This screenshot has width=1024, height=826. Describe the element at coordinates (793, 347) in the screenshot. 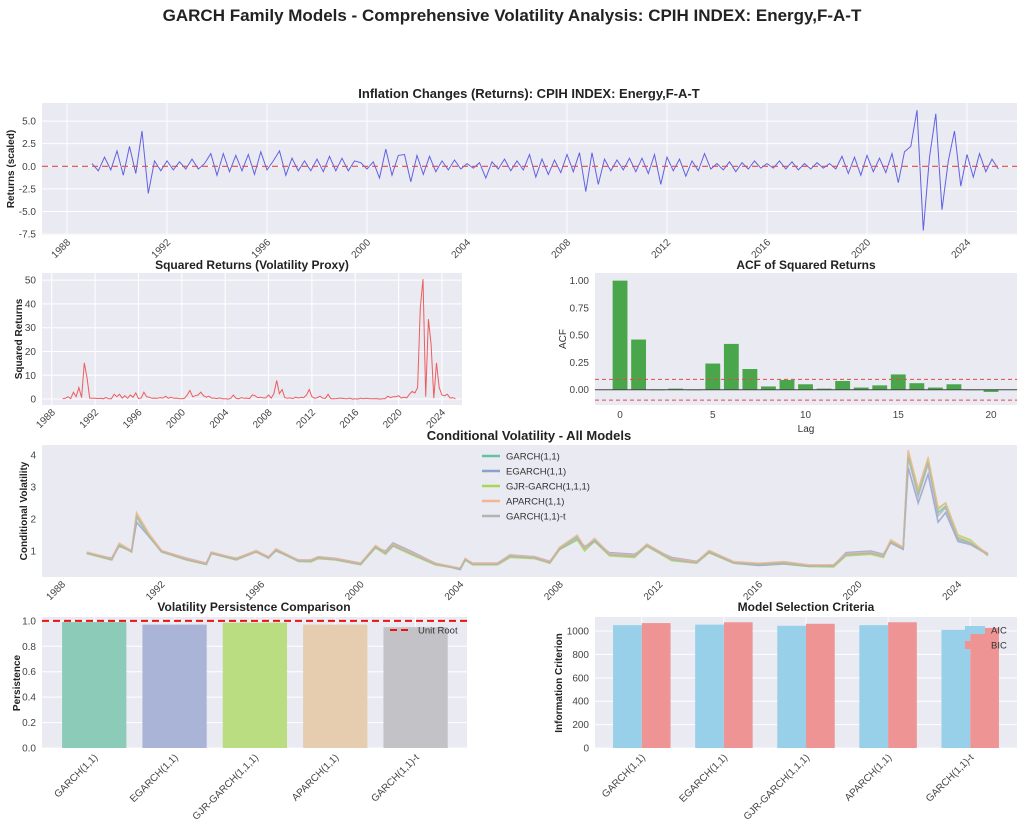

I see `acf-chart: 0.00 0.25 0.50 0.75 1.00 0 5 10 15 20` at that location.